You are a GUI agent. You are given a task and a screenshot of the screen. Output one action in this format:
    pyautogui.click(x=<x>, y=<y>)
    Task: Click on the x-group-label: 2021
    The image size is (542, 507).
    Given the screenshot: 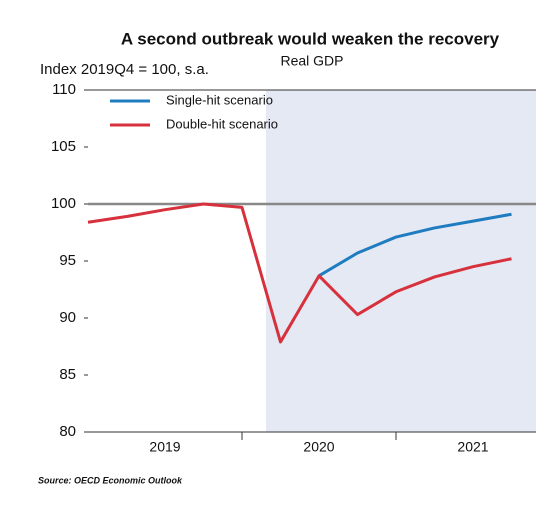 What is the action you would take?
    pyautogui.click(x=472, y=447)
    